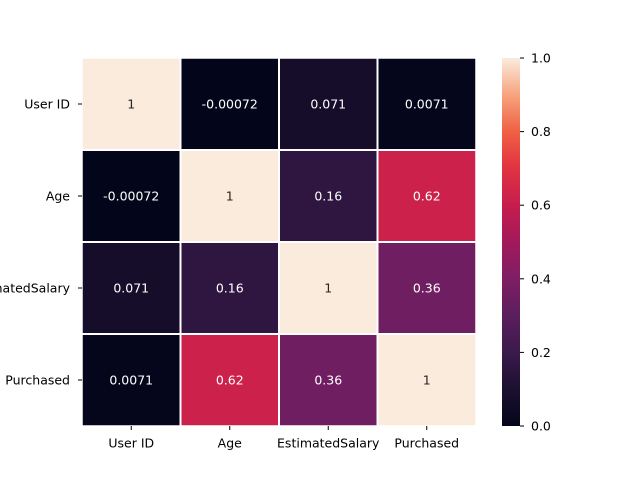 Image resolution: width=640 pixels, height=480 pixels. What do you see at coordinates (541, 278) in the screenshot?
I see `colorbar-tick-label: 0.4` at bounding box center [541, 278].